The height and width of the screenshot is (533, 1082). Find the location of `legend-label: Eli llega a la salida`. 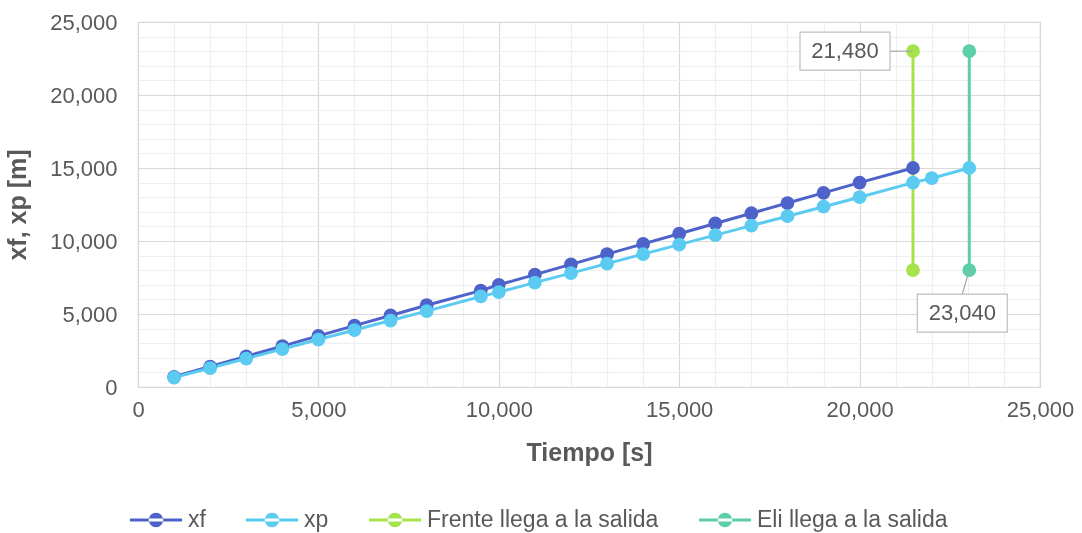

legend-label: Eli llega a la salida is located at coordinates (852, 519).